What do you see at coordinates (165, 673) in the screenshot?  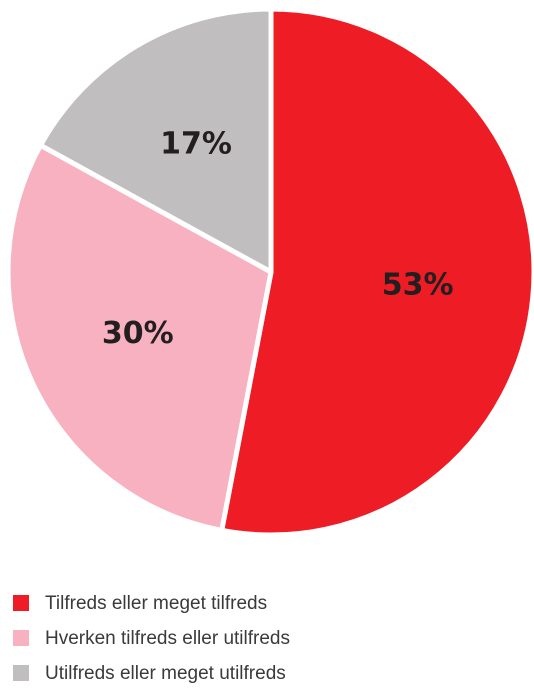 I see `legend-label: Utilfreds eller meget utilfreds` at bounding box center [165, 673].